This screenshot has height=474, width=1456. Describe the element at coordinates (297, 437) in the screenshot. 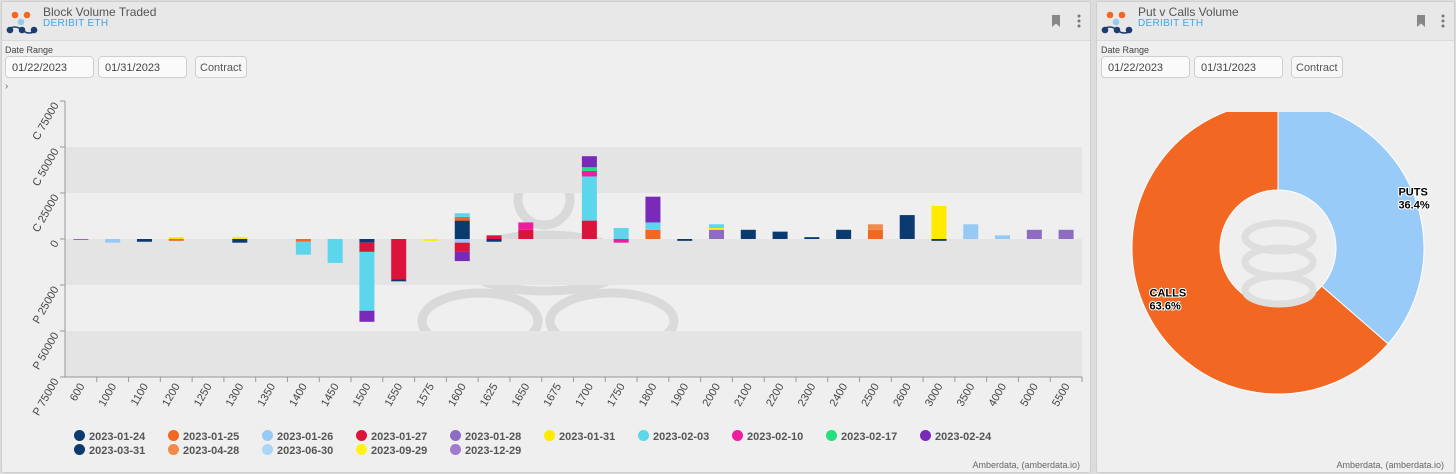

I see `legend-item: 2023-01-26` at that location.